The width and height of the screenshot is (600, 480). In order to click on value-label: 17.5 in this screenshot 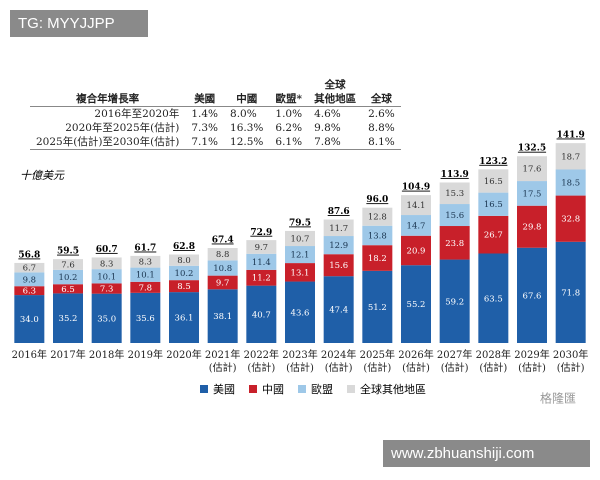, I will do `click(532, 194)`.